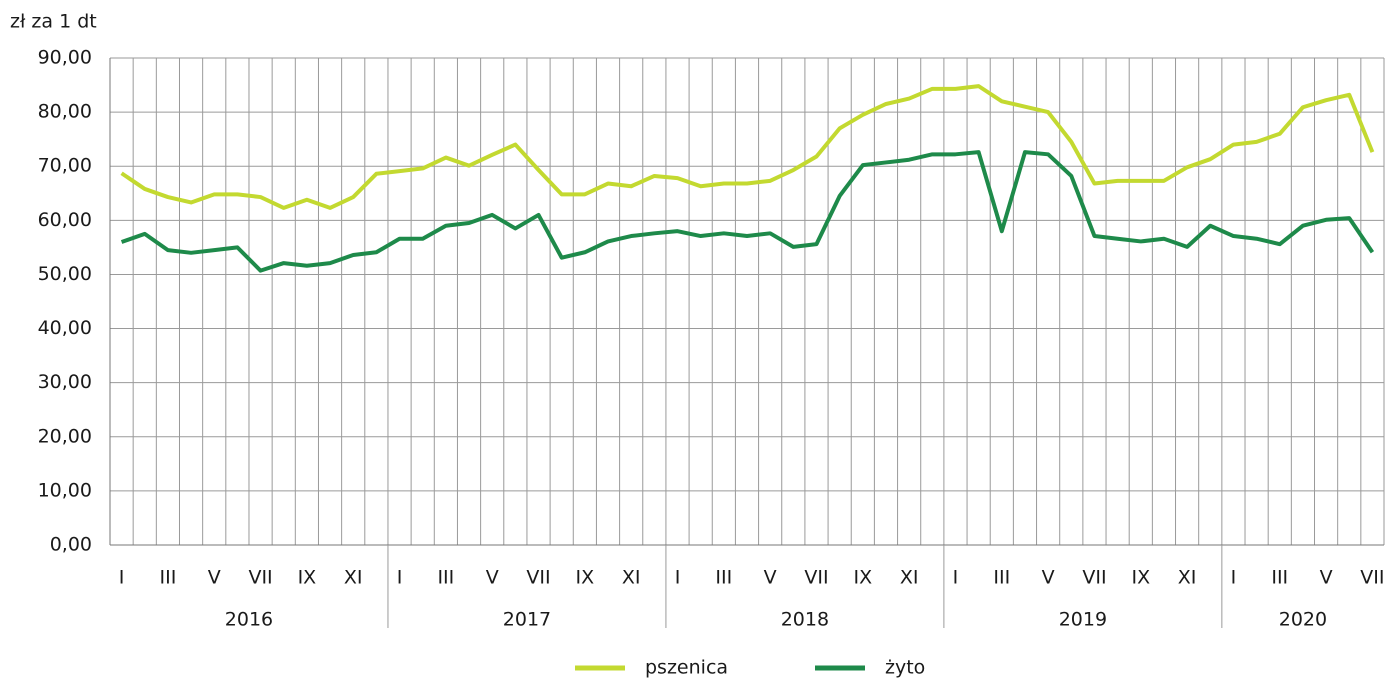 This screenshot has width=1389, height=681. What do you see at coordinates (527, 620) in the screenshot?
I see `group-label: 2017` at bounding box center [527, 620].